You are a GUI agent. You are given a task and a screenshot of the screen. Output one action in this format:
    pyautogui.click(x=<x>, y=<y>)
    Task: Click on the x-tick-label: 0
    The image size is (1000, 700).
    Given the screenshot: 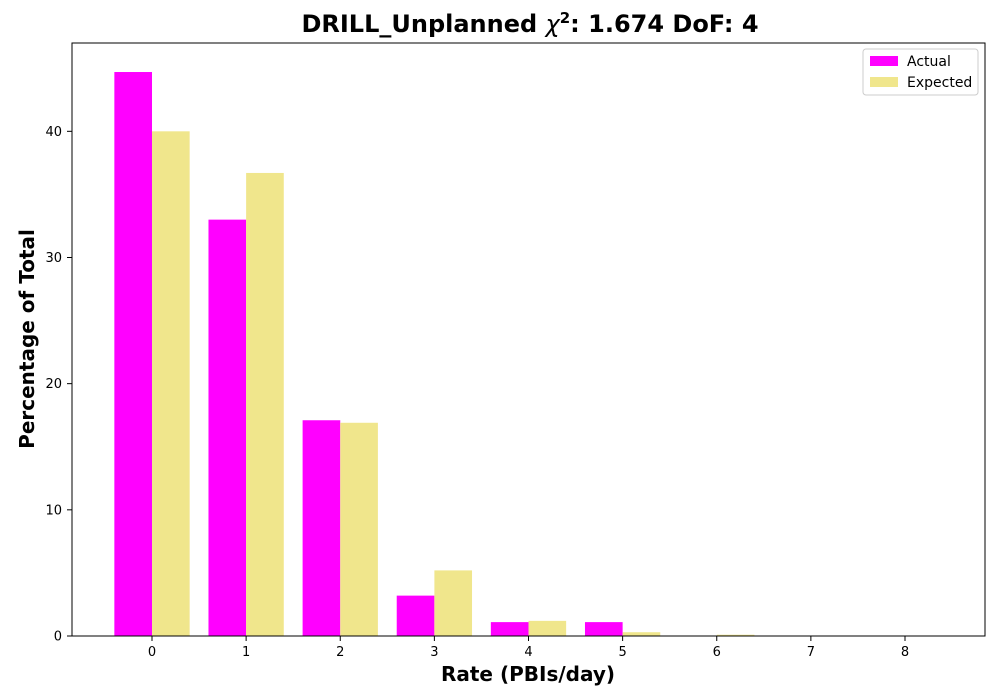 What is the action you would take?
    pyautogui.click(x=152, y=652)
    